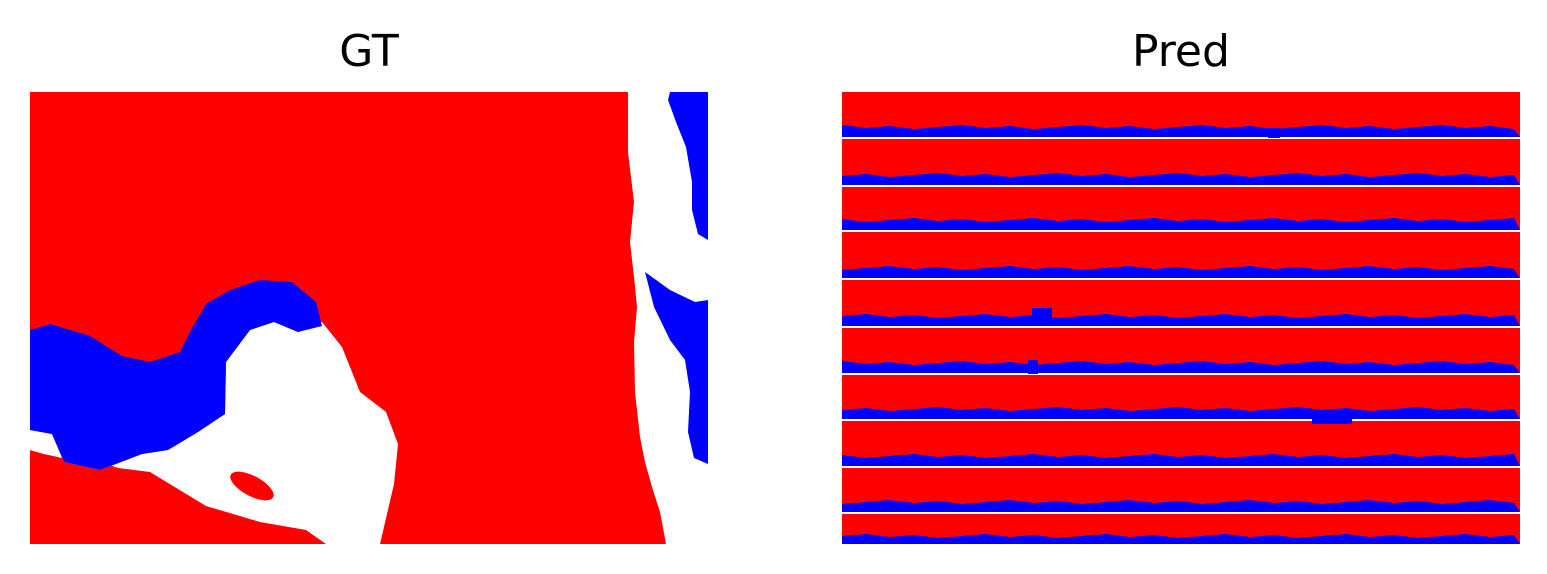 This screenshot has height=574, width=1547. What do you see at coordinates (676, 368) in the screenshot?
I see `gt-blue-right-middle` at bounding box center [676, 368].